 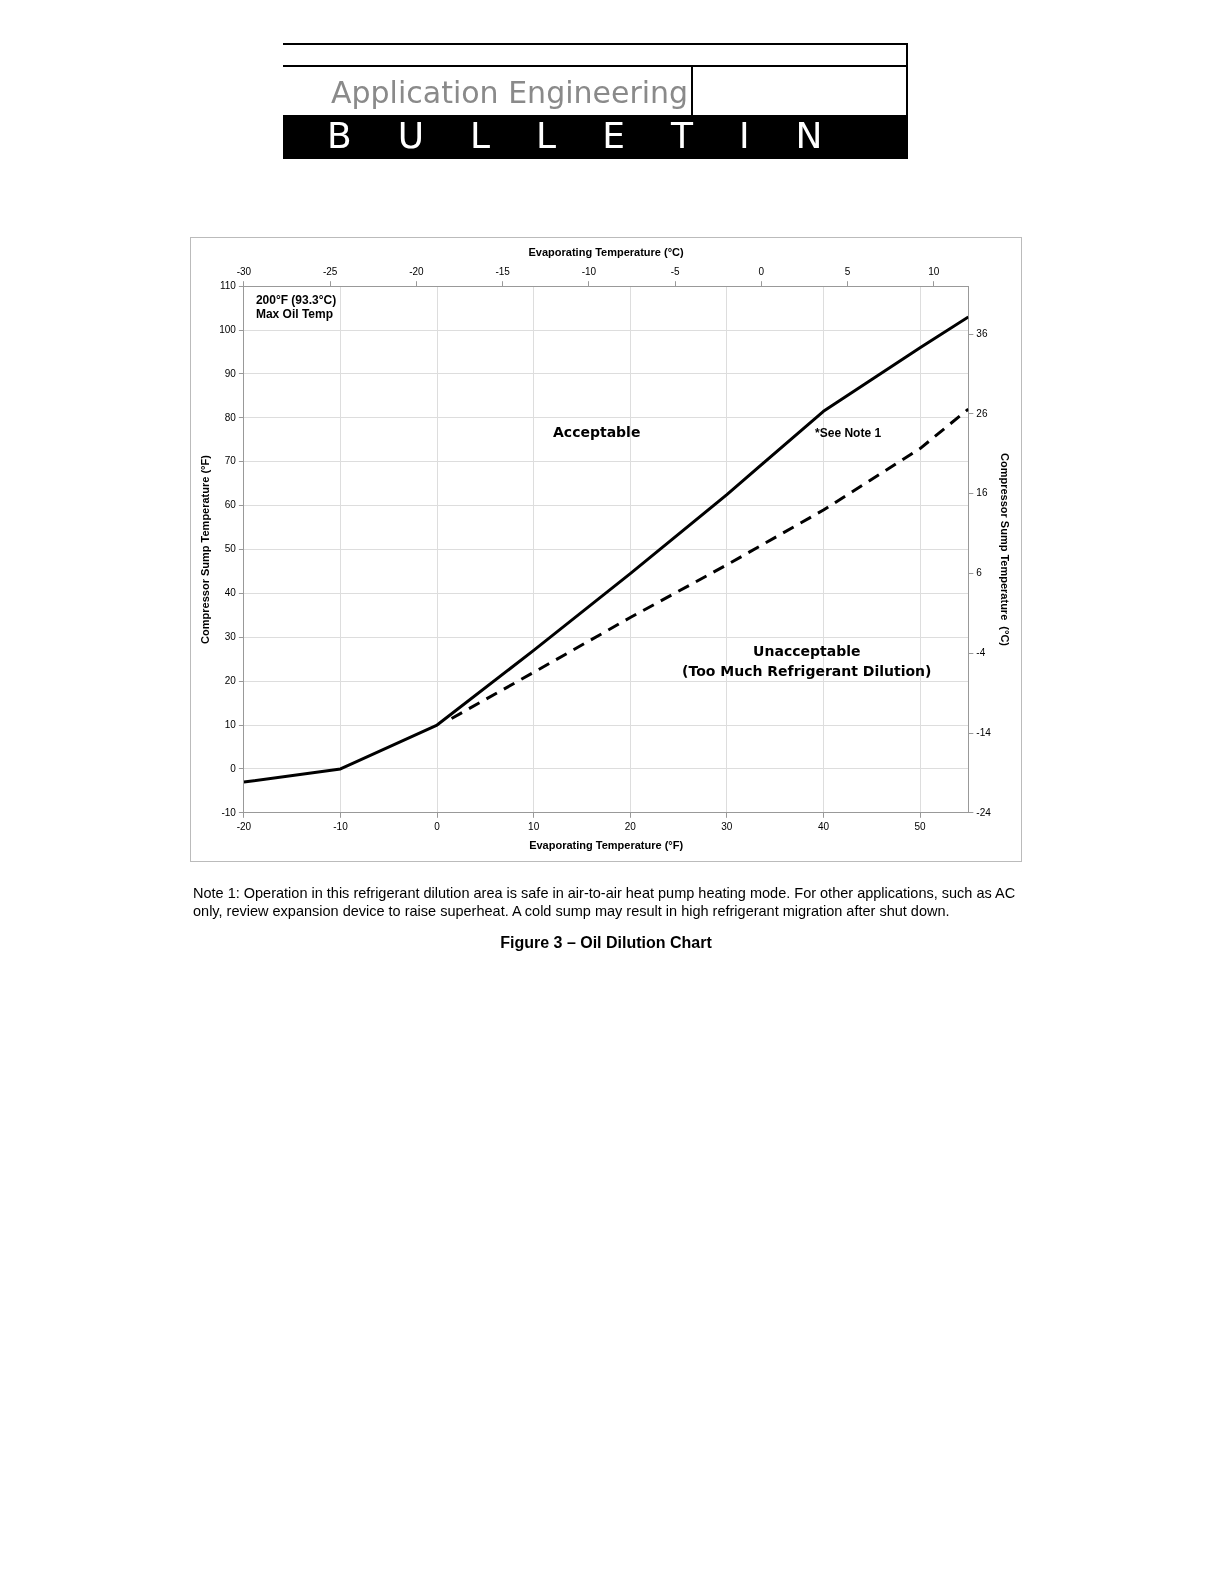 What do you see at coordinates (503, 271) in the screenshot?
I see `x2-tick-label: -15` at bounding box center [503, 271].